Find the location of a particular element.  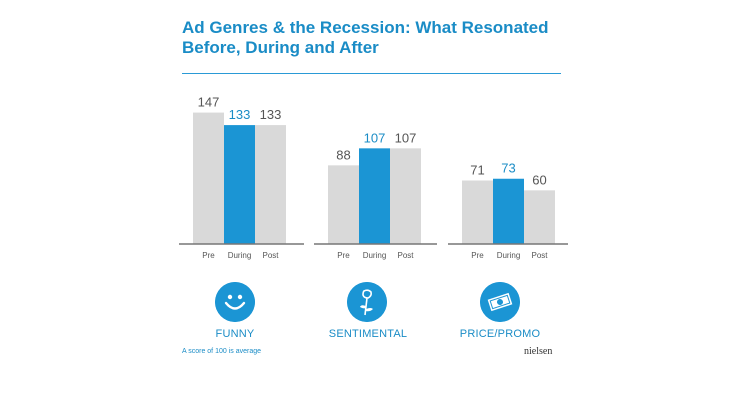

bar-funny-post is located at coordinates (270, 184).